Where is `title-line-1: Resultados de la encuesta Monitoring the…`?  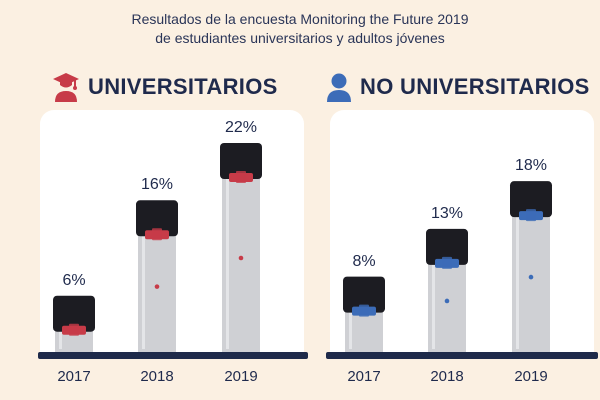 title-line-1: Resultados de la encuesta Monitoring the… is located at coordinates (300, 19).